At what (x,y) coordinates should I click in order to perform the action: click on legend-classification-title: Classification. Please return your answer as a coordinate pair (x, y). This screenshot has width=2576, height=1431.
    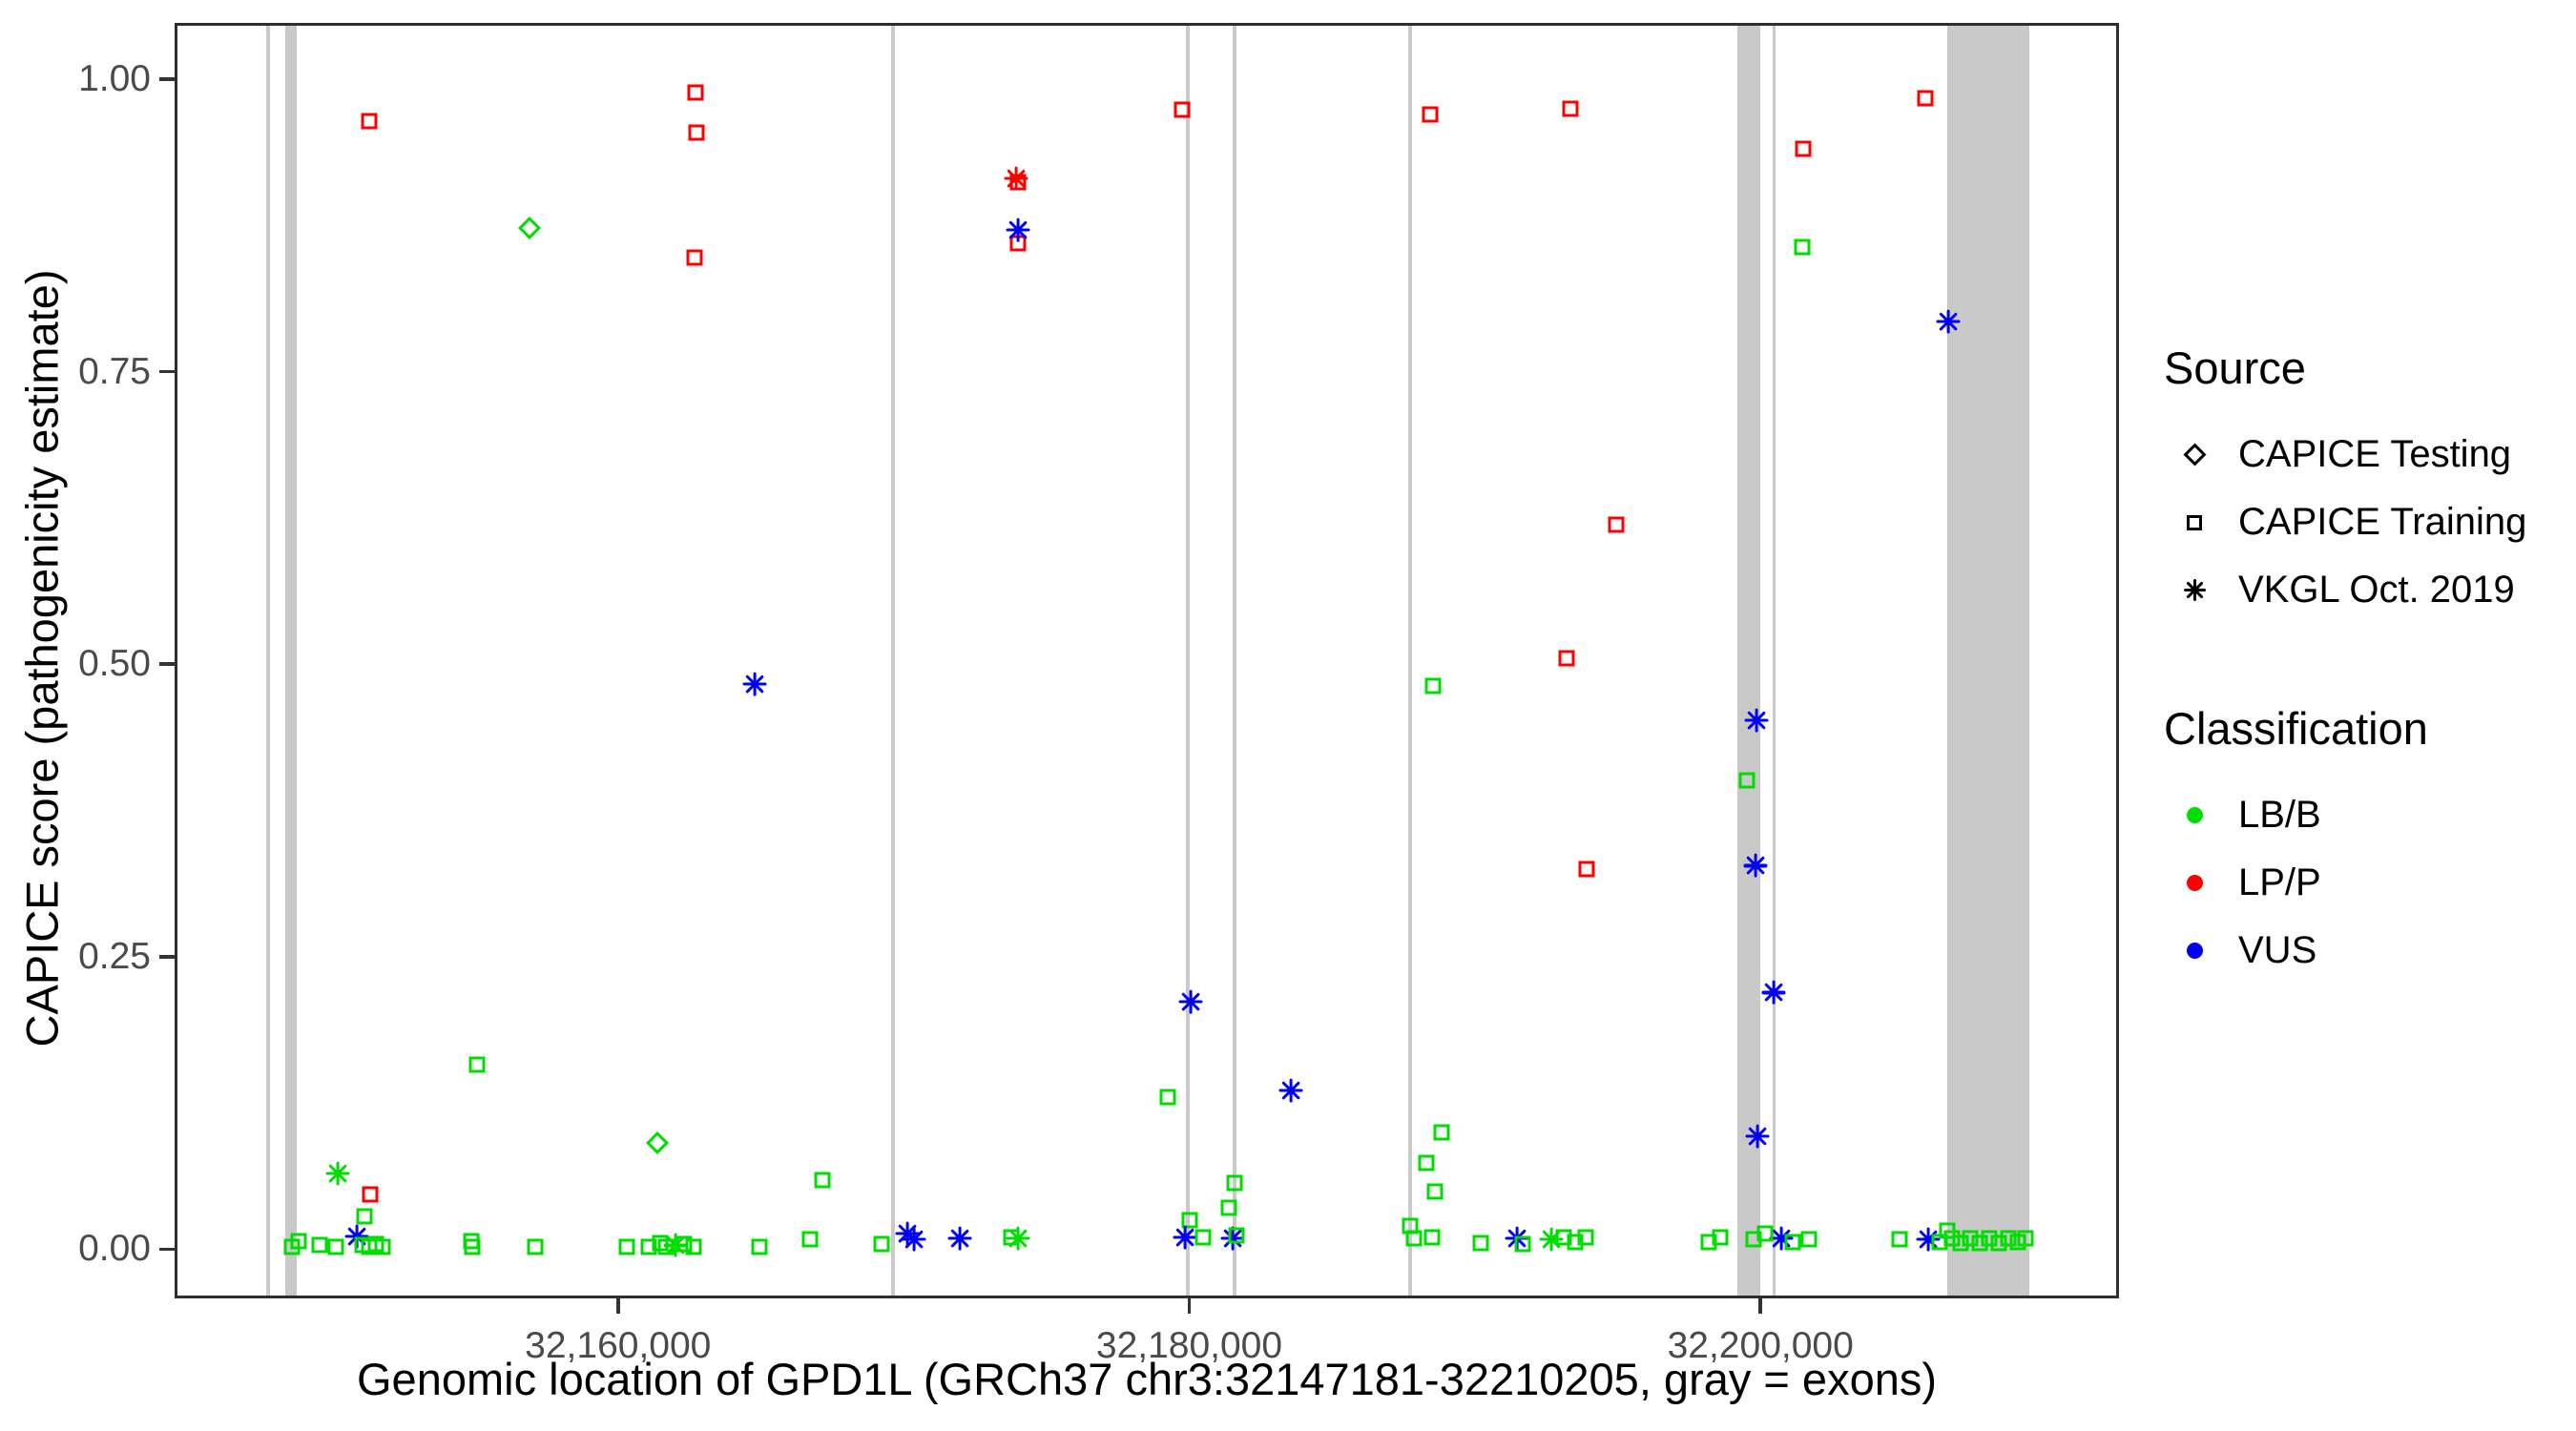
    Looking at the image, I should click on (2296, 728).